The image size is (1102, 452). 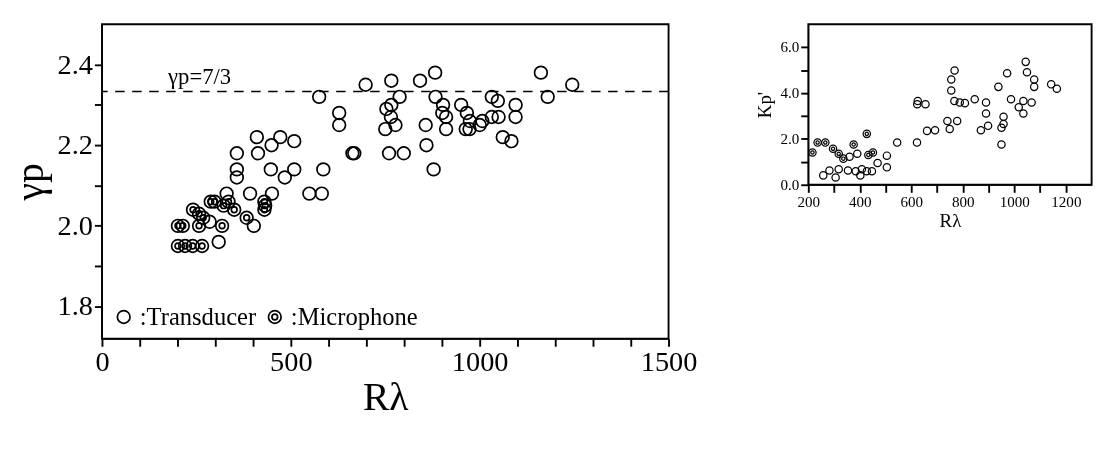 What do you see at coordinates (1066, 201) in the screenshot?
I see `x-tick-label: 1200` at bounding box center [1066, 201].